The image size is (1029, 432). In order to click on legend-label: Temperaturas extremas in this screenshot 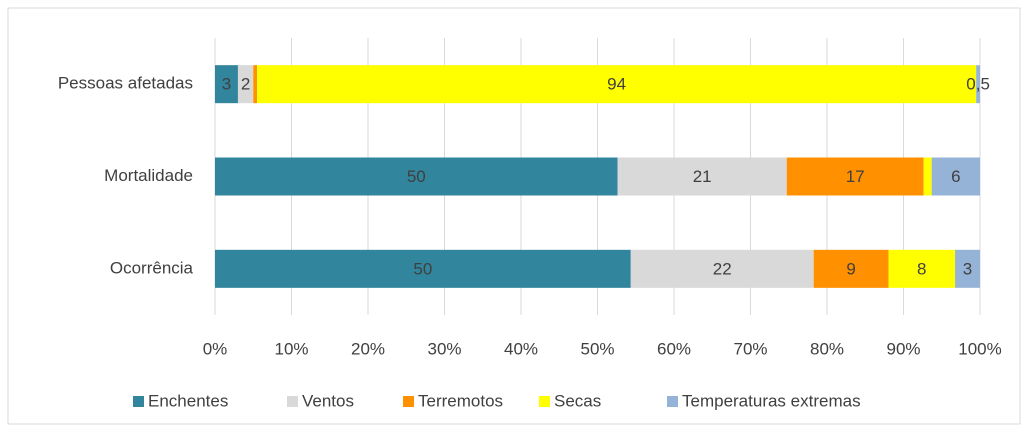, I will do `click(771, 400)`.